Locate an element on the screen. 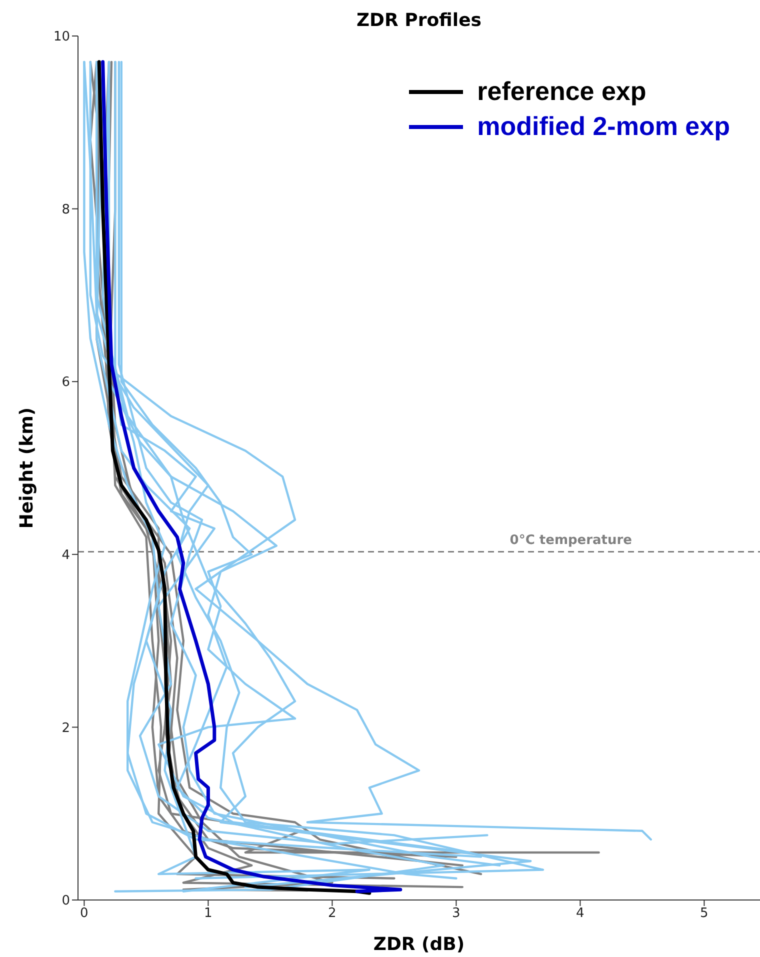 The height and width of the screenshot is (957, 760). chart-title: ZDR Profiles is located at coordinates (419, 20).